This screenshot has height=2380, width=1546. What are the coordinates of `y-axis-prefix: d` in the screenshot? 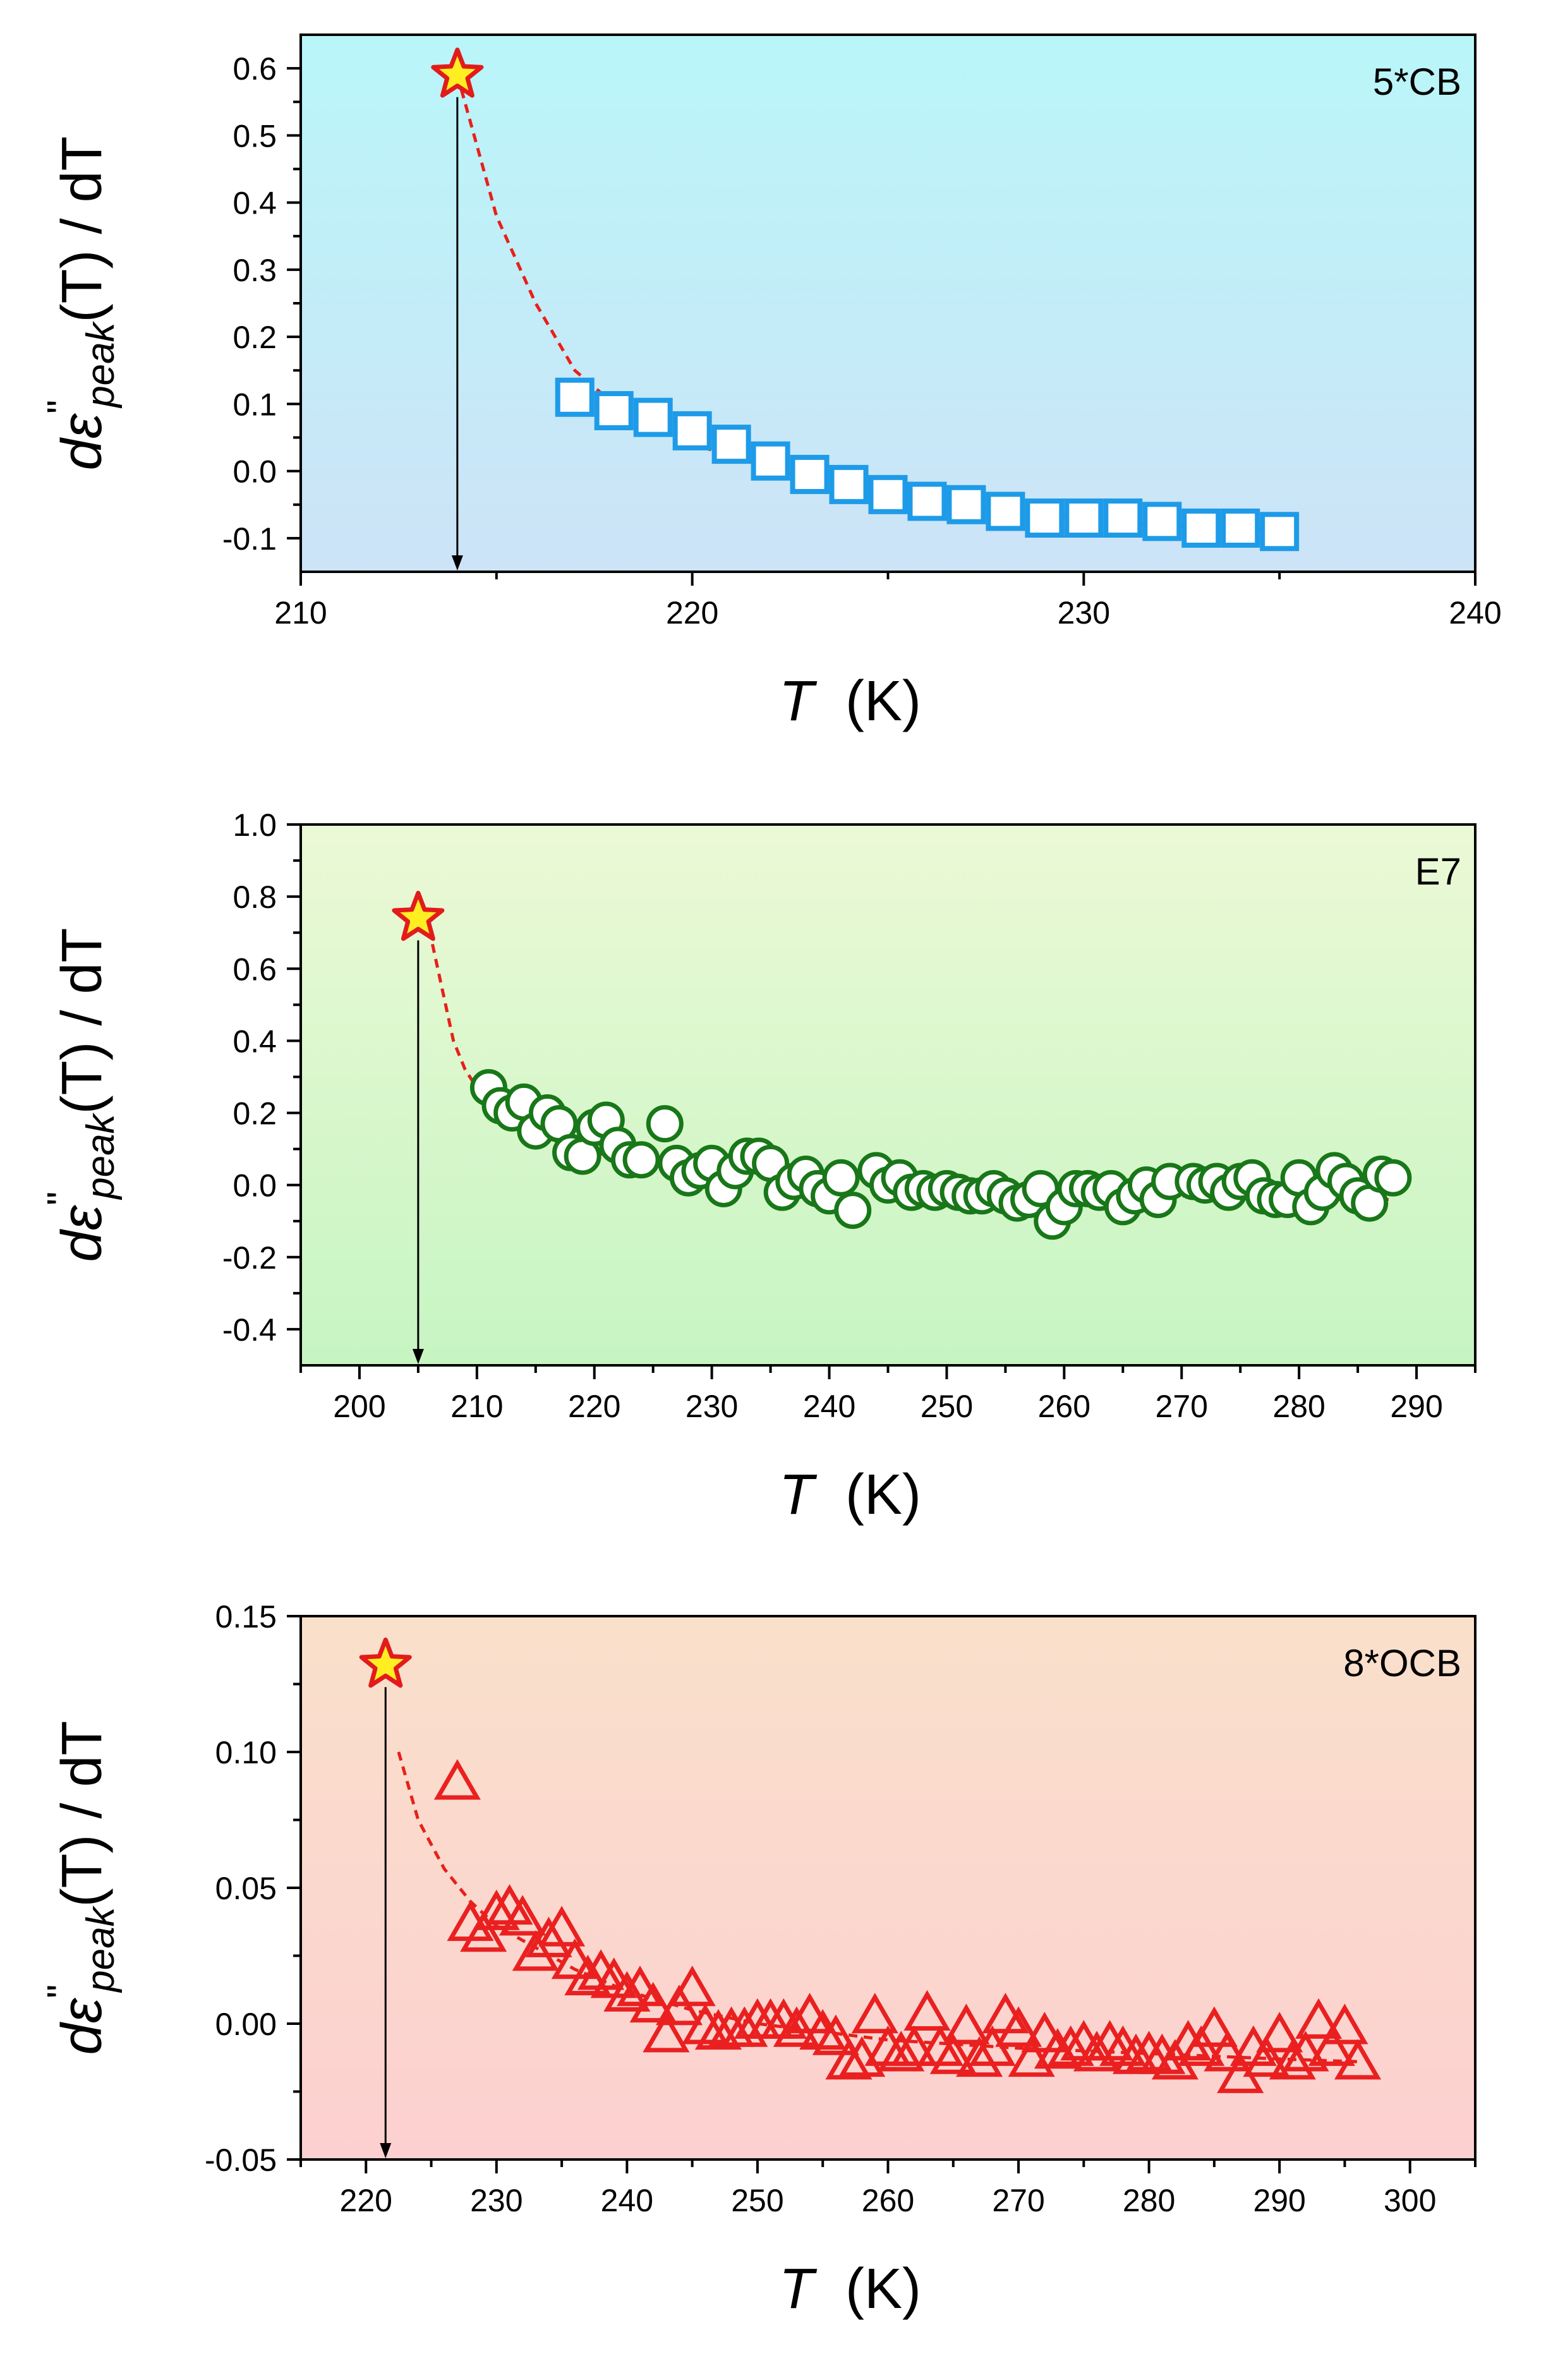 It's located at (83, 1245).